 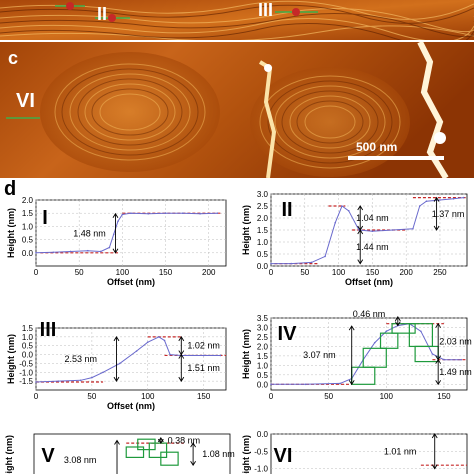 What do you see at coordinates (455, 342) in the screenshot?
I see `height-annotation: 2.03 nm` at bounding box center [455, 342].